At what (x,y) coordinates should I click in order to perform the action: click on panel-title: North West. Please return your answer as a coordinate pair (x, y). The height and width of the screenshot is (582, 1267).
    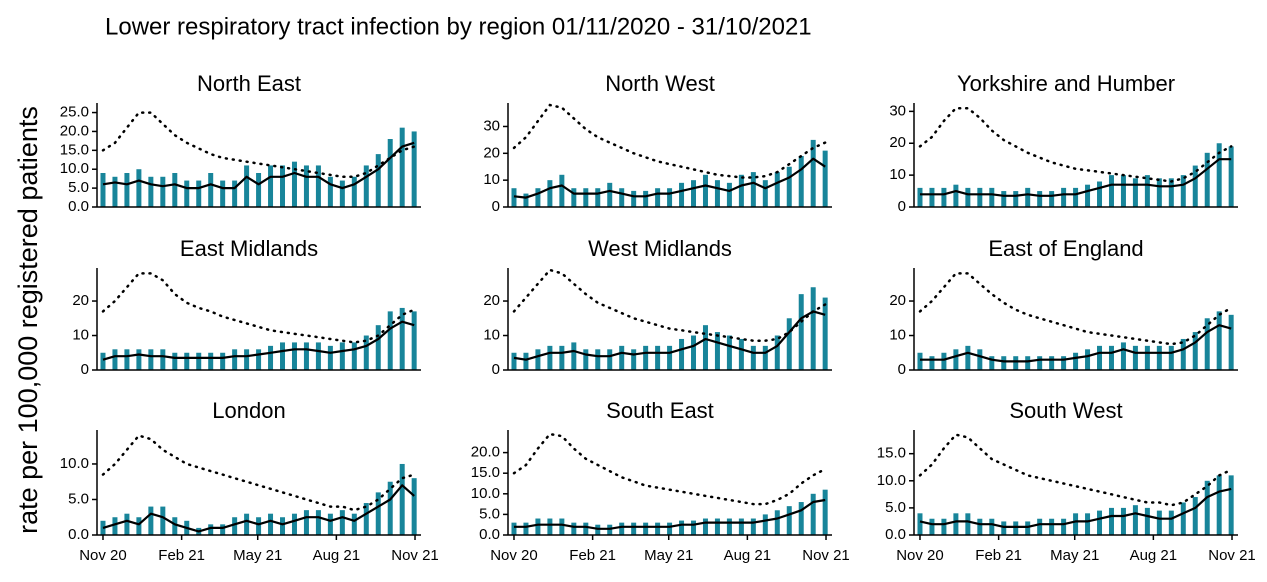
    Looking at the image, I should click on (660, 83).